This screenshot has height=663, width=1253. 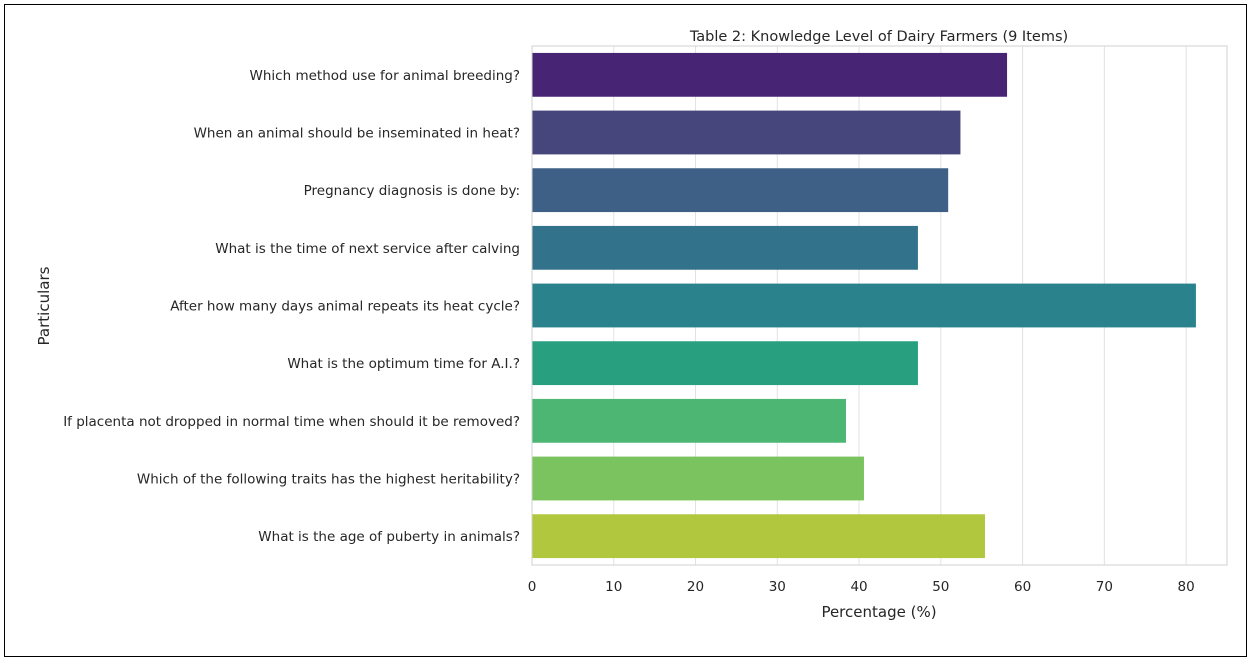 What do you see at coordinates (613, 587) in the screenshot?
I see `x-tick-label: 10` at bounding box center [613, 587].